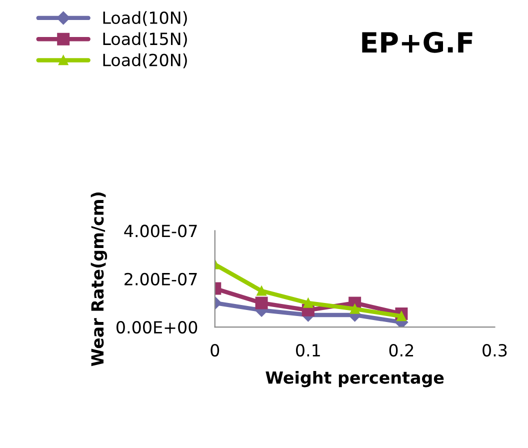 This screenshot has width=528, height=448. What do you see at coordinates (160, 231) in the screenshot?
I see `y-tick-label: 4.00E-07` at bounding box center [160, 231].